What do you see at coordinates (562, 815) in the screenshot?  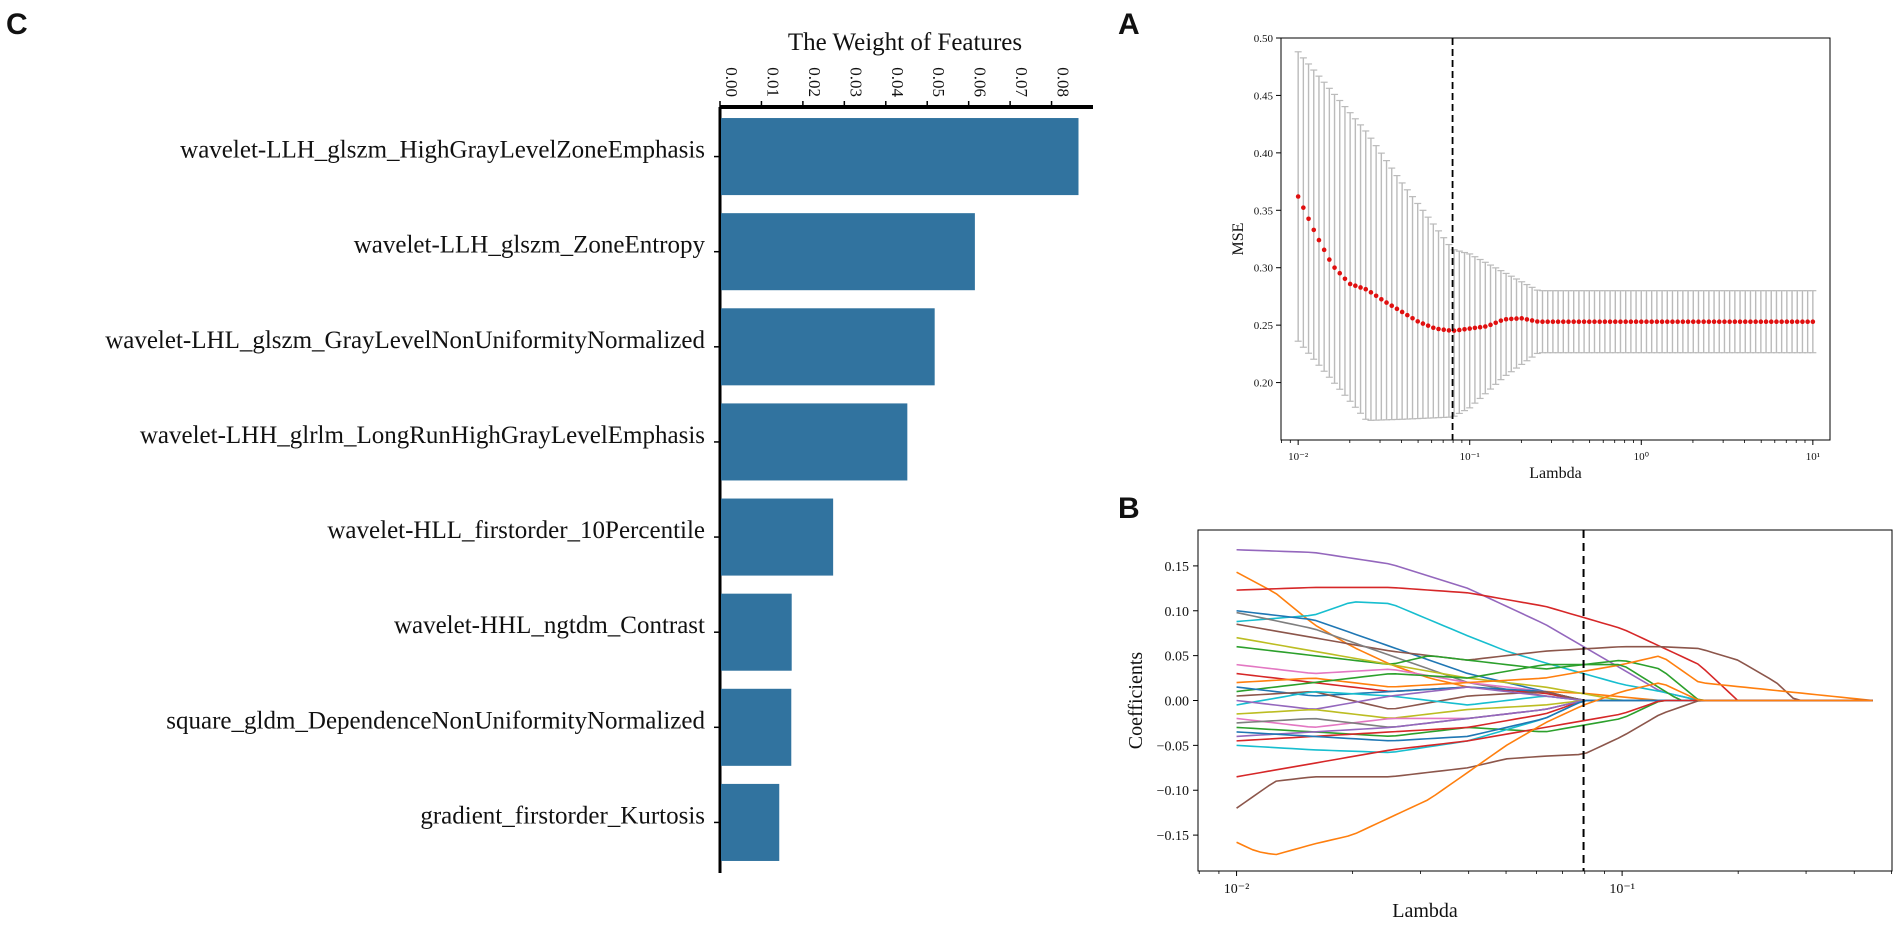 I see `feature-label: gradient_firstorder_Kurtosis` at bounding box center [562, 815].